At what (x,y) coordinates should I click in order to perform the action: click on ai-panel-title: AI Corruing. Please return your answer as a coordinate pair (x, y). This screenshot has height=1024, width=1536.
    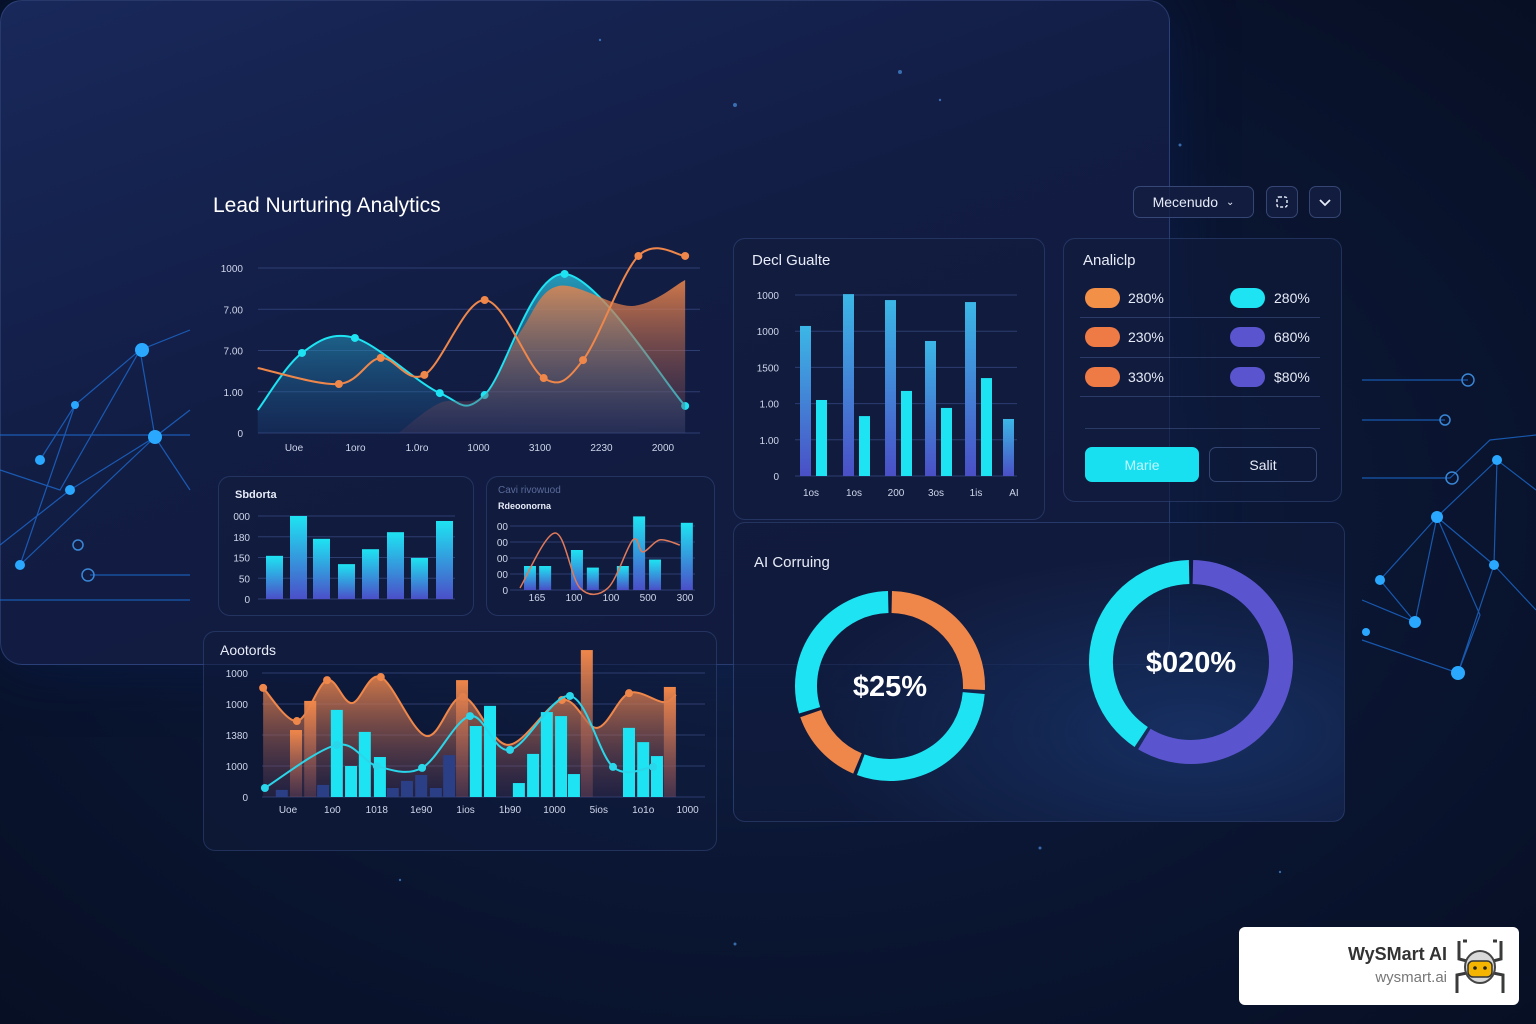
    Looking at the image, I should click on (792, 562).